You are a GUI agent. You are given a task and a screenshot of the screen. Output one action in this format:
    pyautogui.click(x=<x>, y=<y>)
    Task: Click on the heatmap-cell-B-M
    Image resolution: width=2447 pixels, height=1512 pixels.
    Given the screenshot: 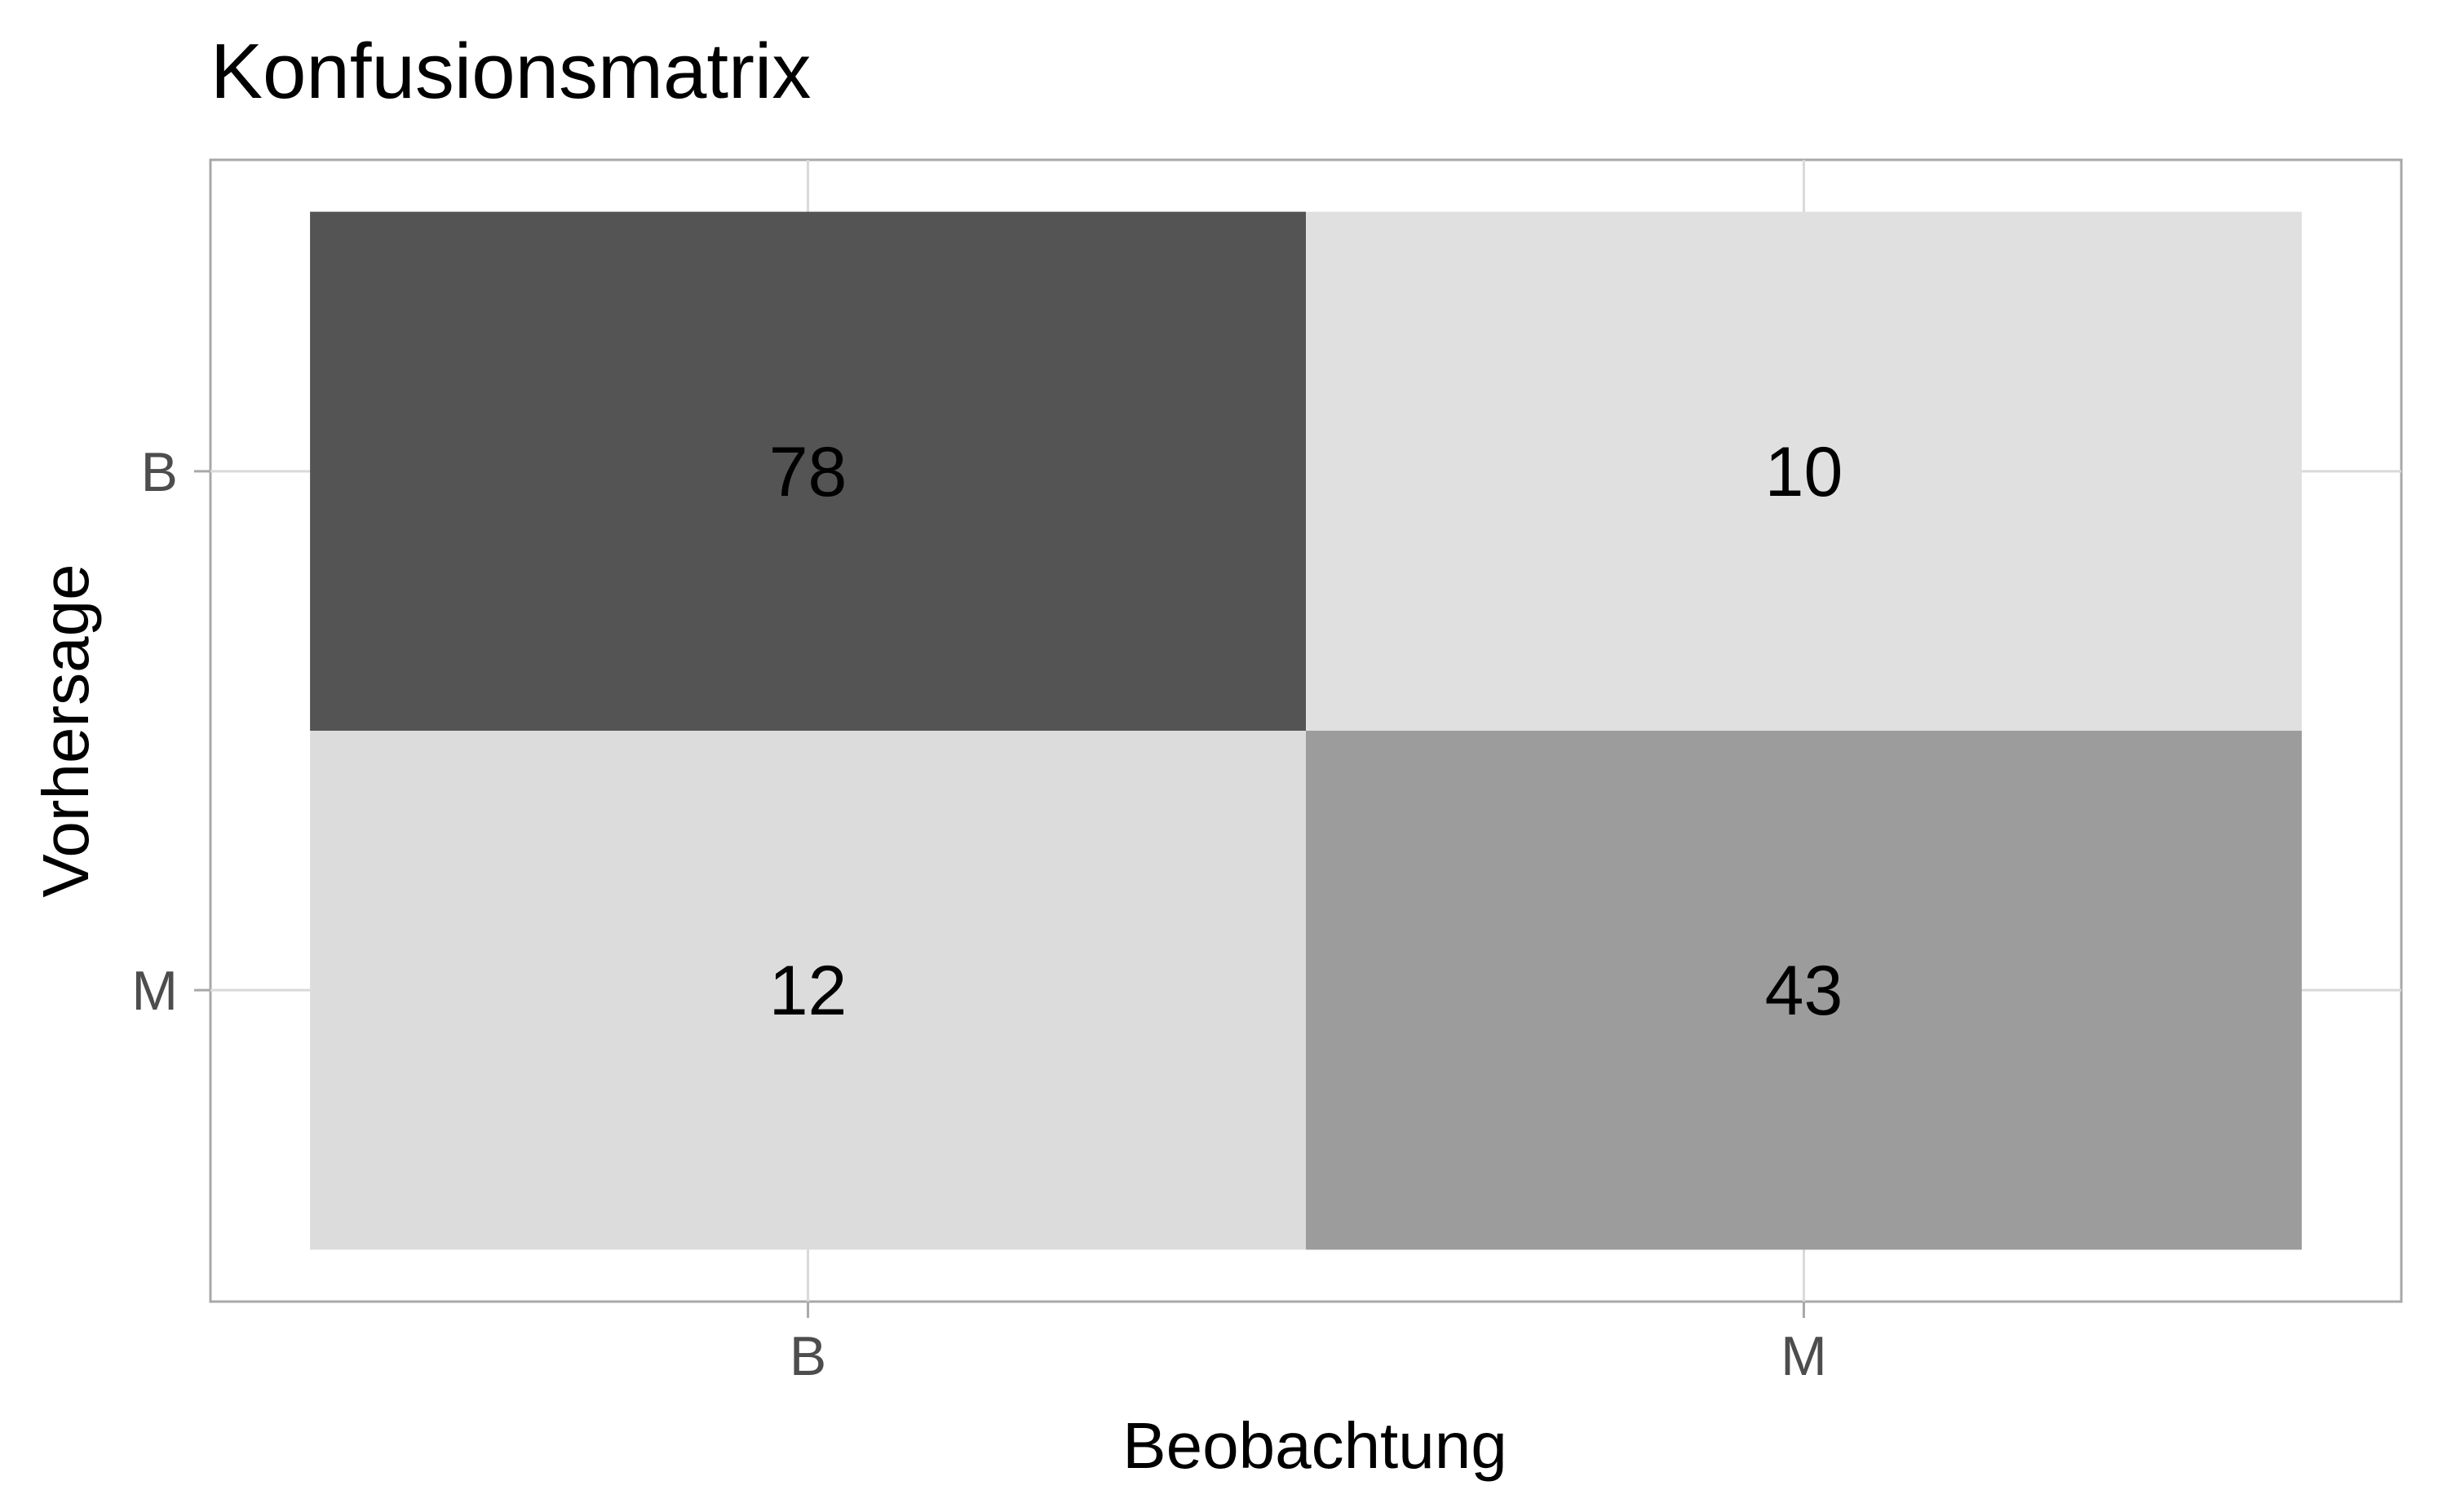 What is the action you would take?
    pyautogui.click(x=808, y=990)
    